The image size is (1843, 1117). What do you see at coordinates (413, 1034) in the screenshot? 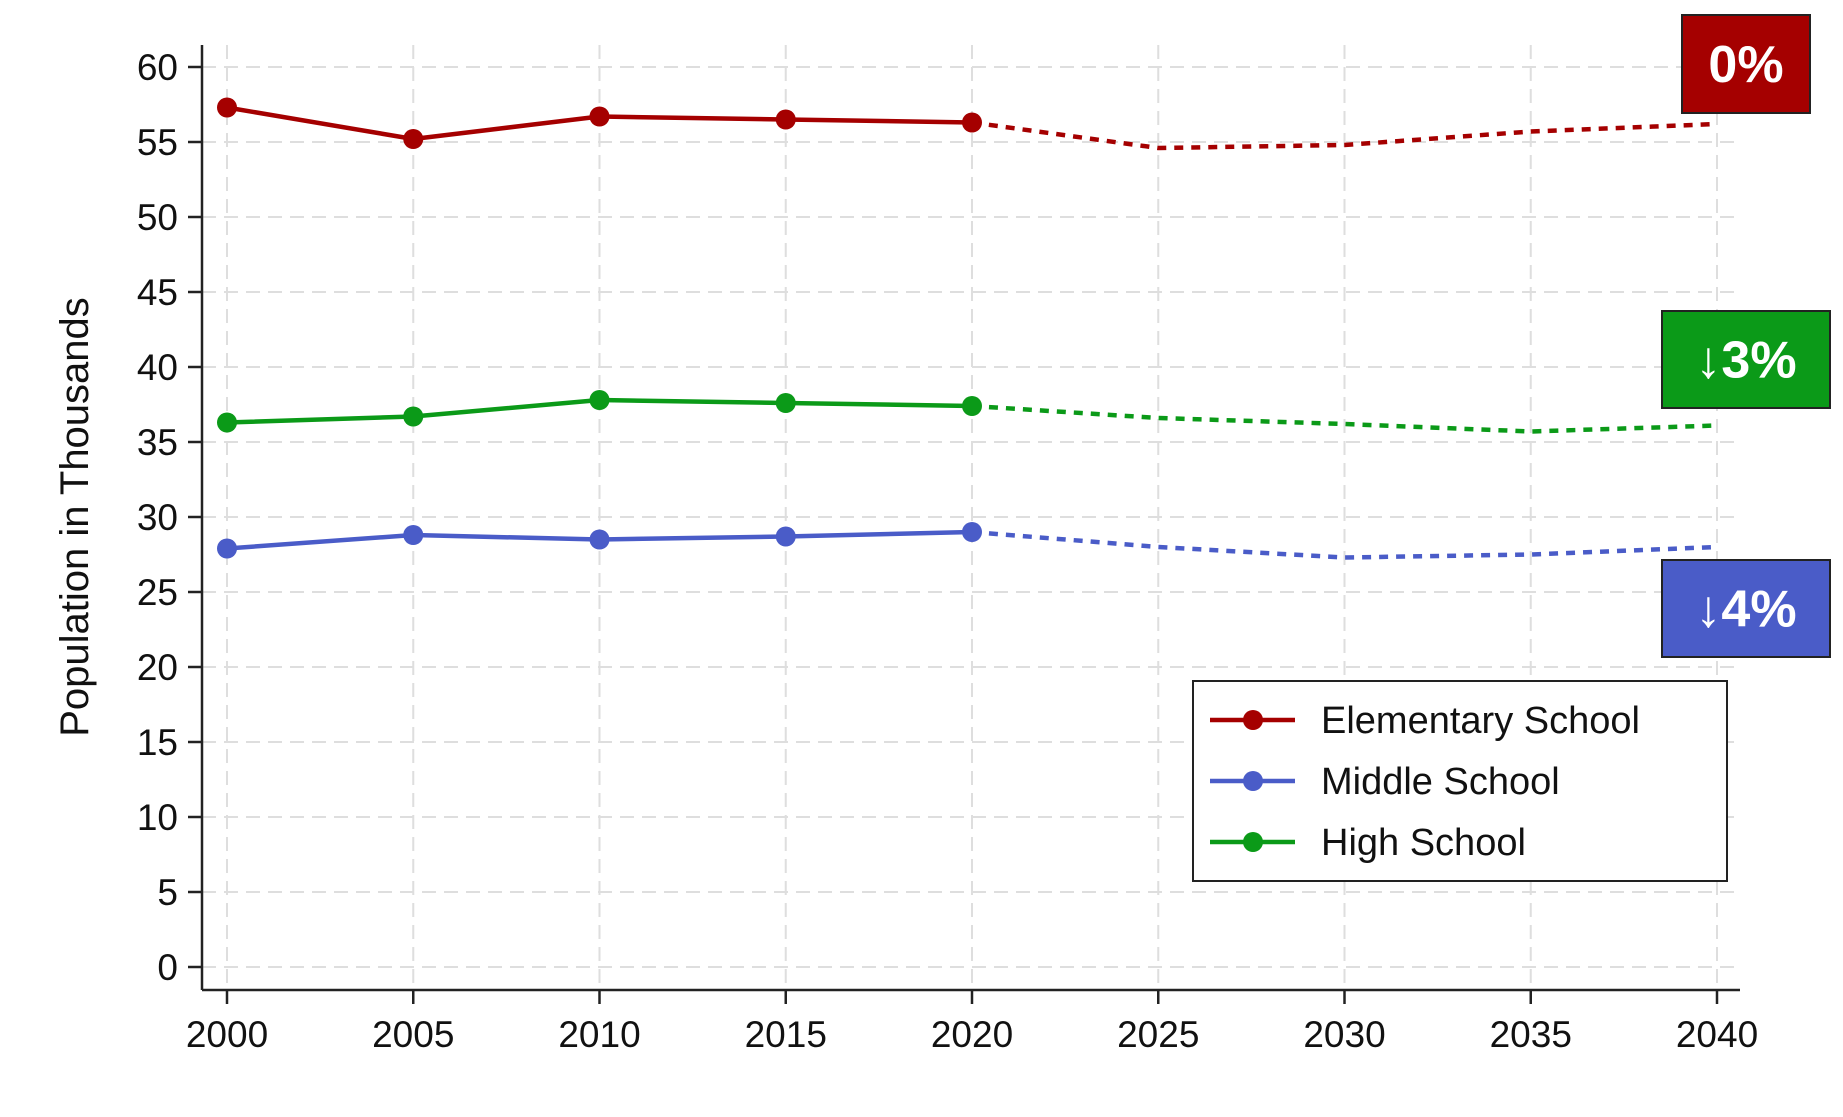
I see `x-tick-label: 2005` at bounding box center [413, 1034].